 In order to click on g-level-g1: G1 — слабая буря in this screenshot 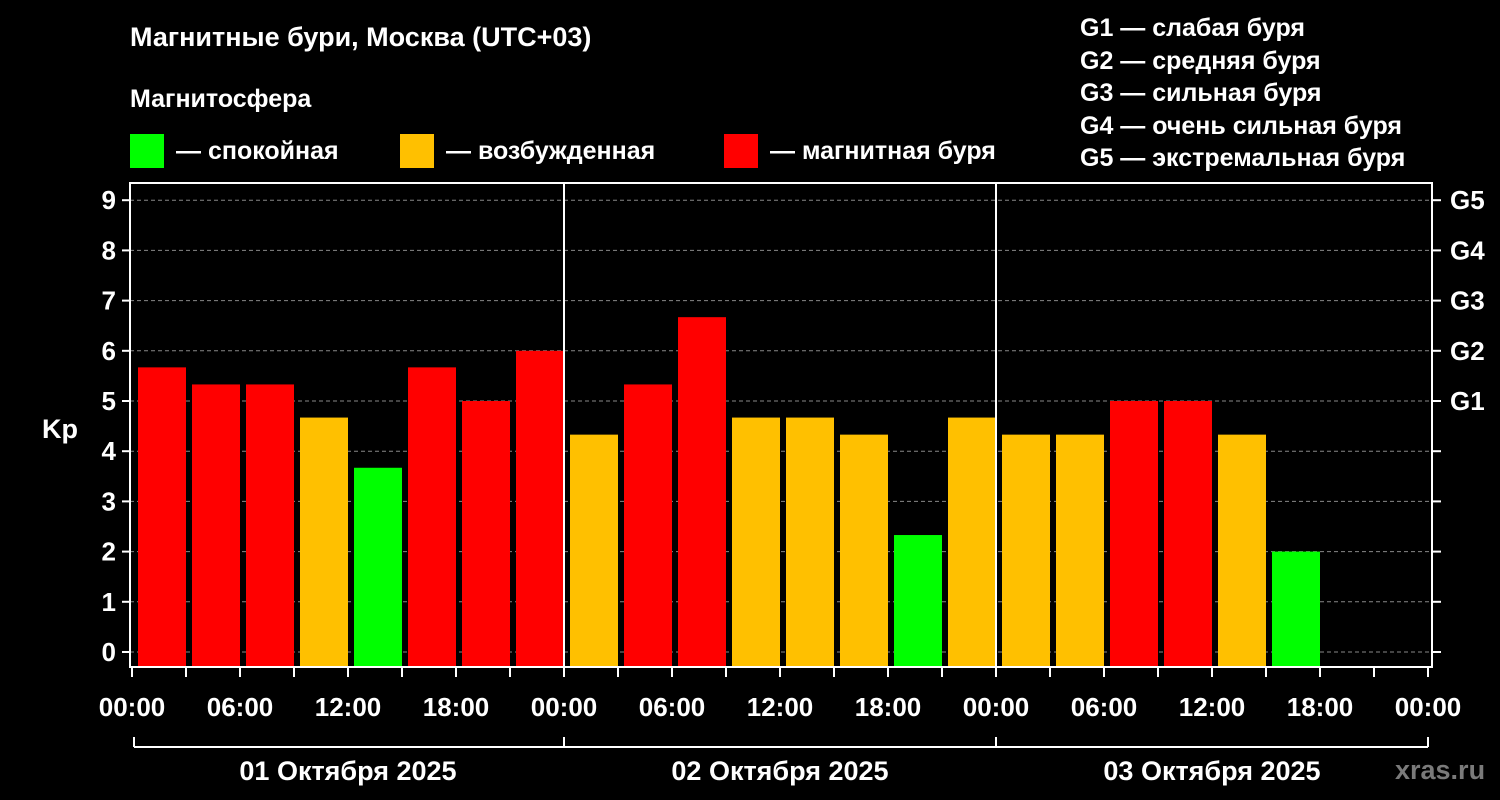, I will do `click(1193, 28)`.